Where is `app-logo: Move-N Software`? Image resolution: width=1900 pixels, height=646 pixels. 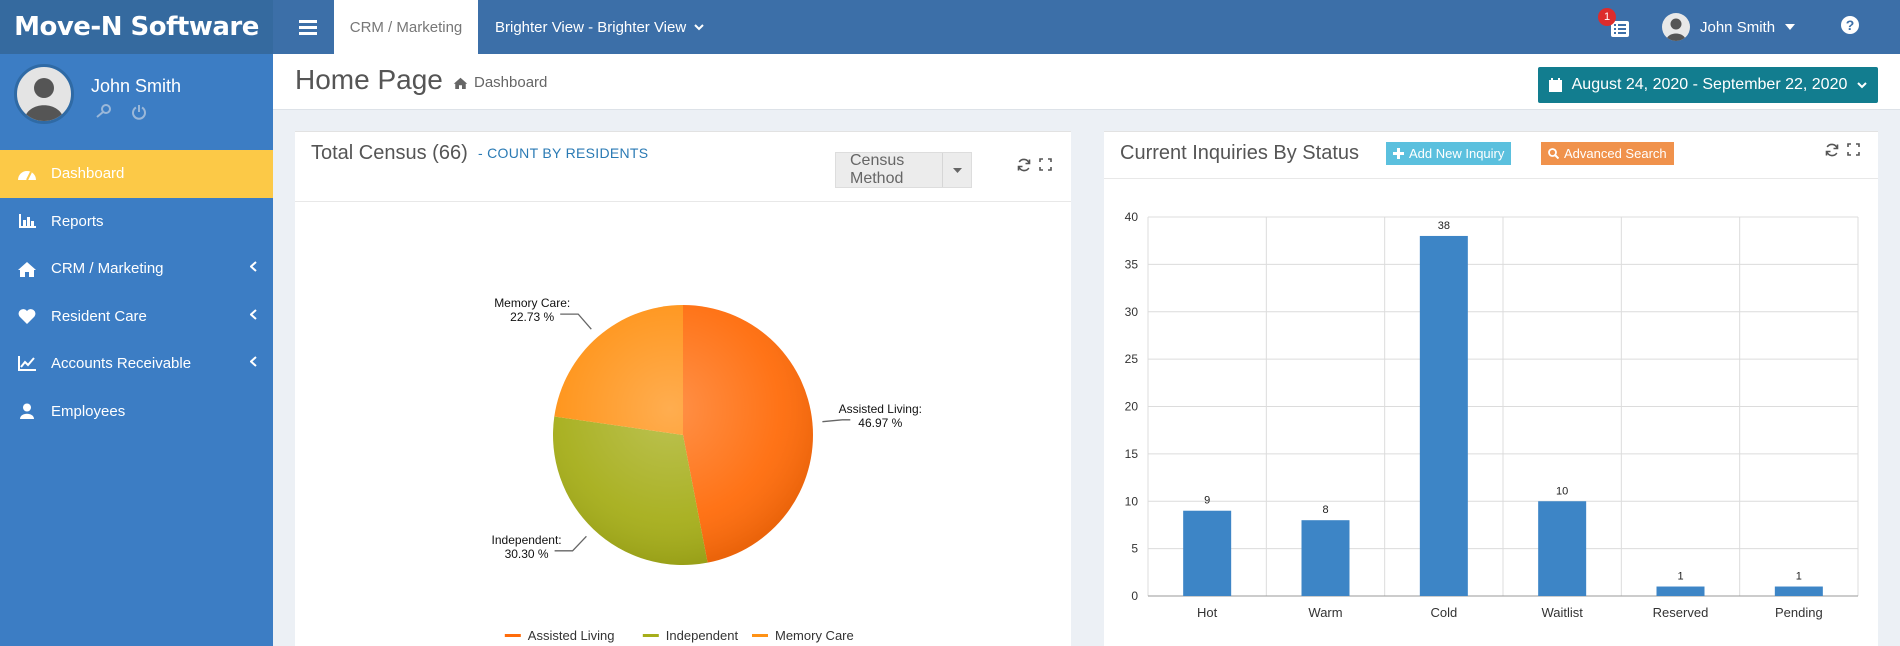
app-logo: Move-N Software is located at coordinates (136, 27).